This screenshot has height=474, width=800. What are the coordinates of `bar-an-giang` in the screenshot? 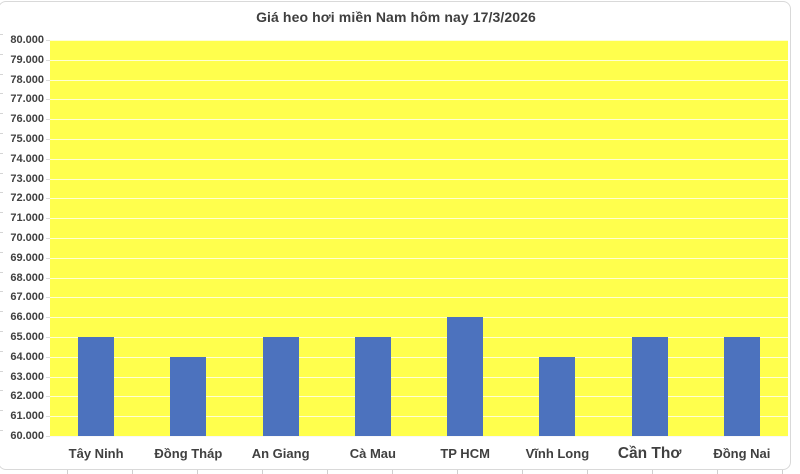 It's located at (280, 386).